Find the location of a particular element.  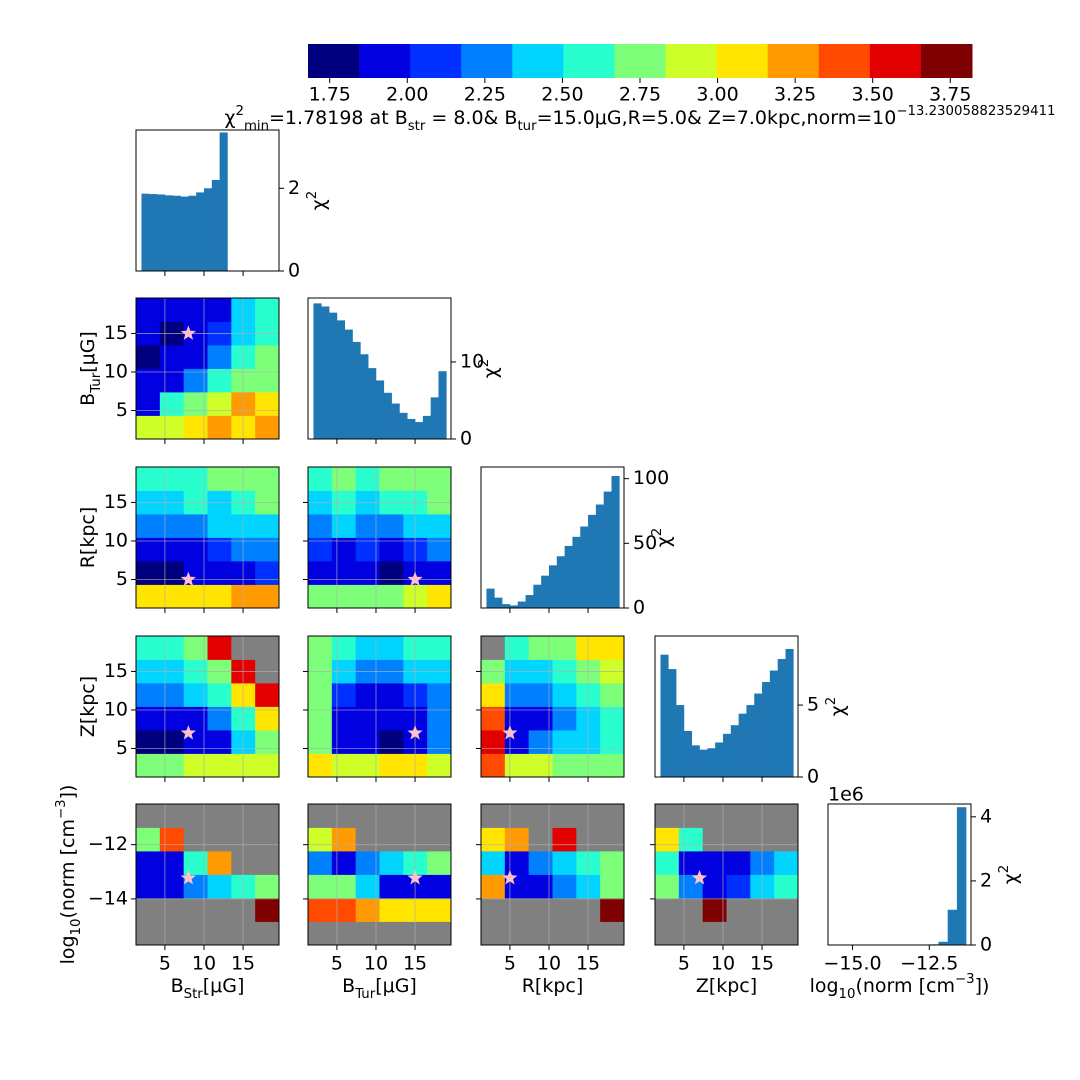

y-axis-label-part: B is located at coordinates (88, 399).